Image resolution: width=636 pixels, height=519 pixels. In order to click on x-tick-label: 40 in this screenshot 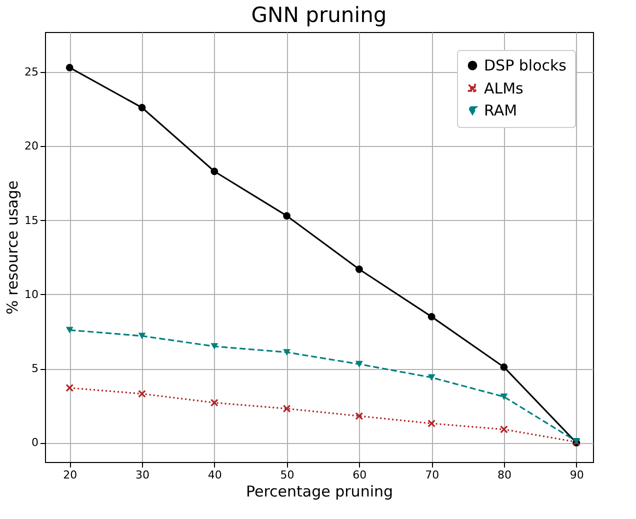, I will do `click(215, 475)`.